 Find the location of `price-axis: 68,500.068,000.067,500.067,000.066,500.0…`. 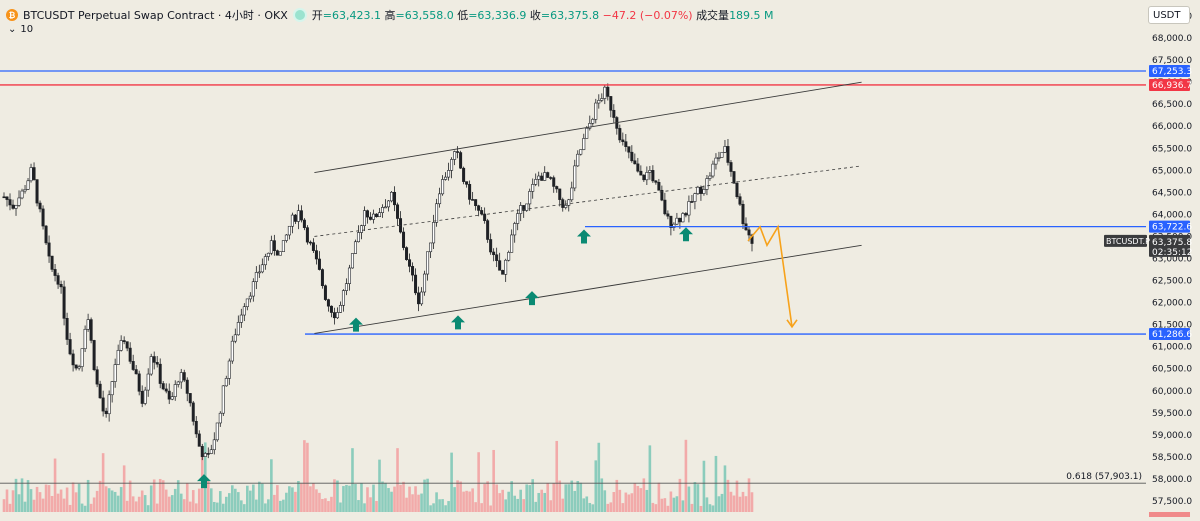

price-axis: 68,500.068,000.067,500.067,000.066,500.0… is located at coordinates (1152, 258).